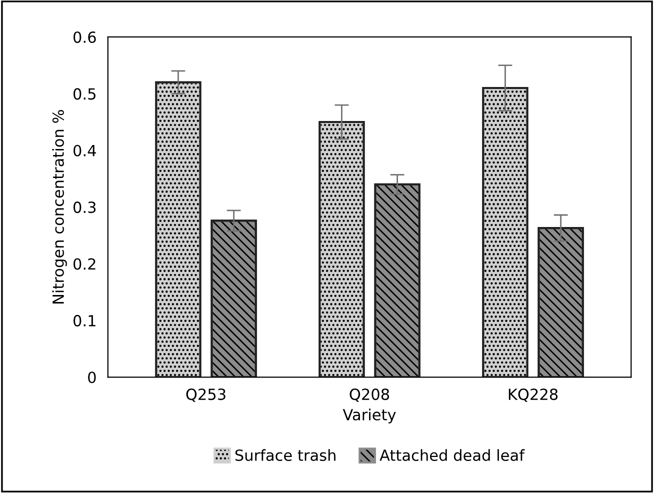  What do you see at coordinates (85, 94) in the screenshot?
I see `y-tick-label: 0.5` at bounding box center [85, 94].